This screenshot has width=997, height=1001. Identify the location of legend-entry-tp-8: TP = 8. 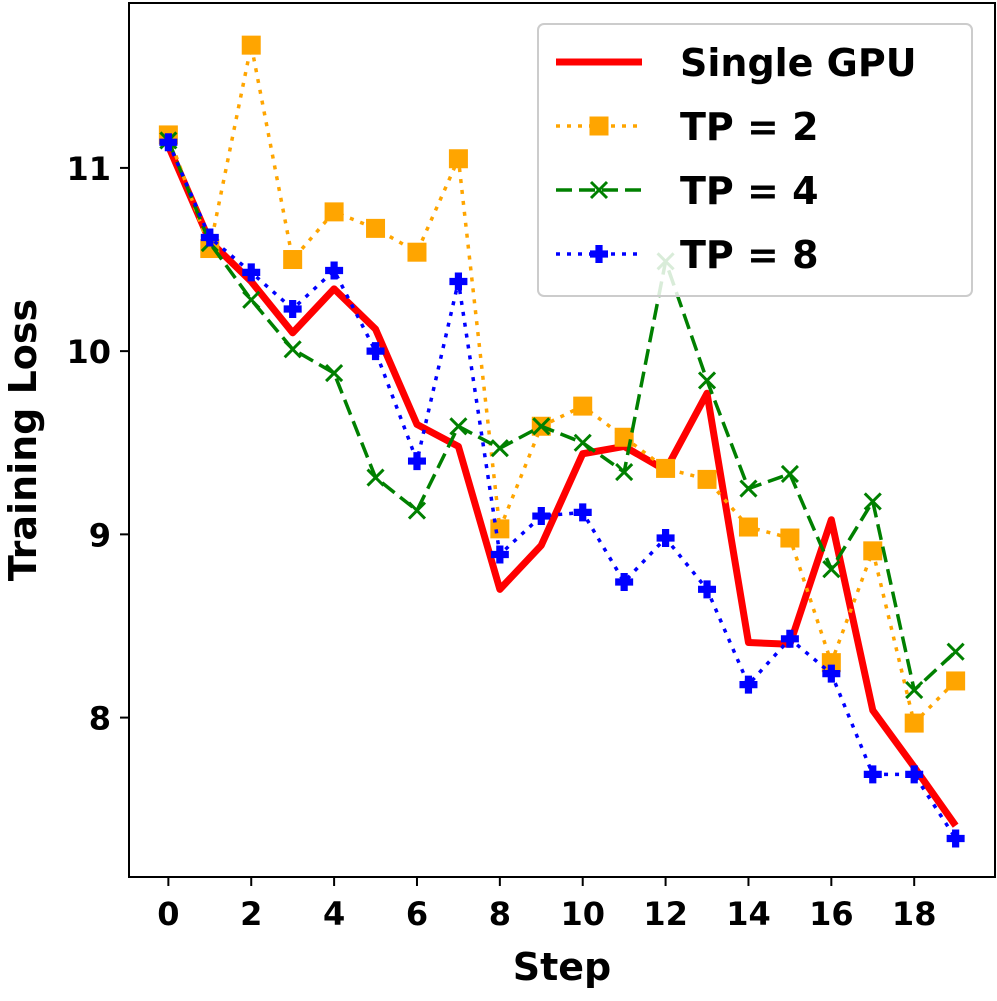
(687, 255).